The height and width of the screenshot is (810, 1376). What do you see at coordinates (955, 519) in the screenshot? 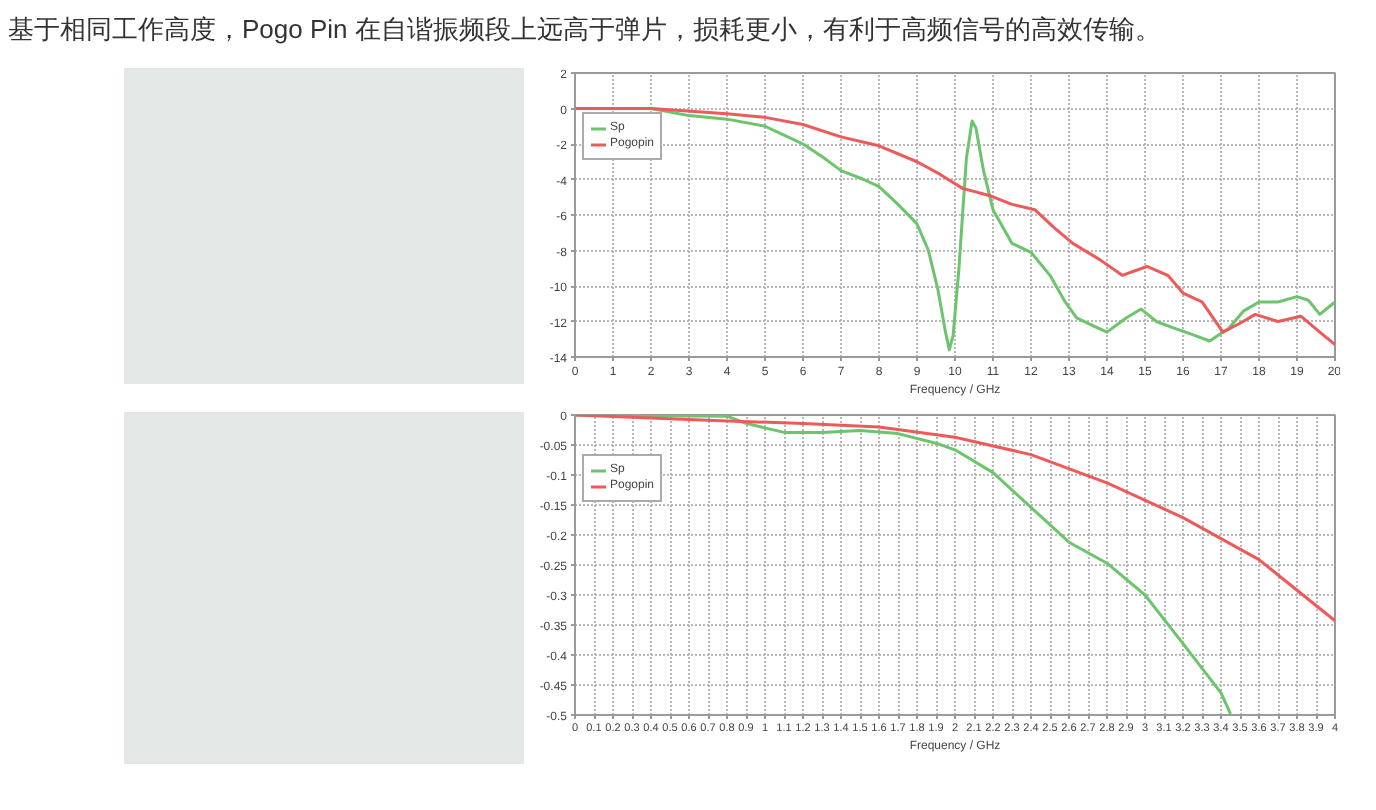
I see `line-series` at bounding box center [955, 519].